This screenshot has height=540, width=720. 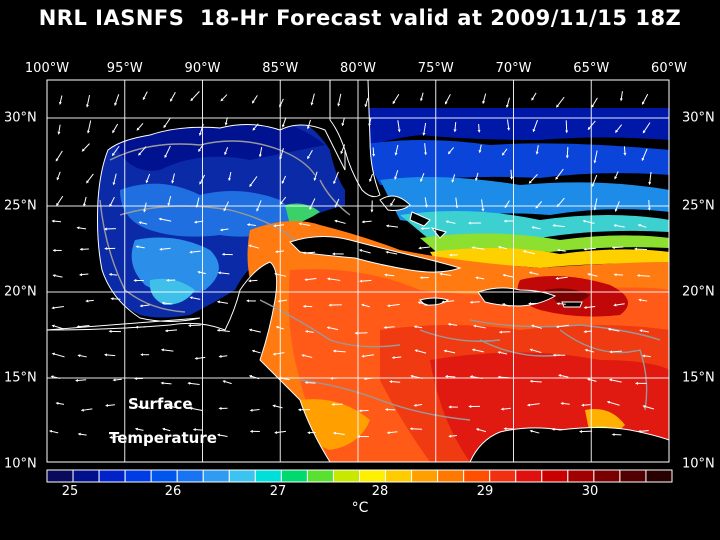 What do you see at coordinates (698, 118) in the screenshot?
I see `latitude-label-right: 30°N` at bounding box center [698, 118].